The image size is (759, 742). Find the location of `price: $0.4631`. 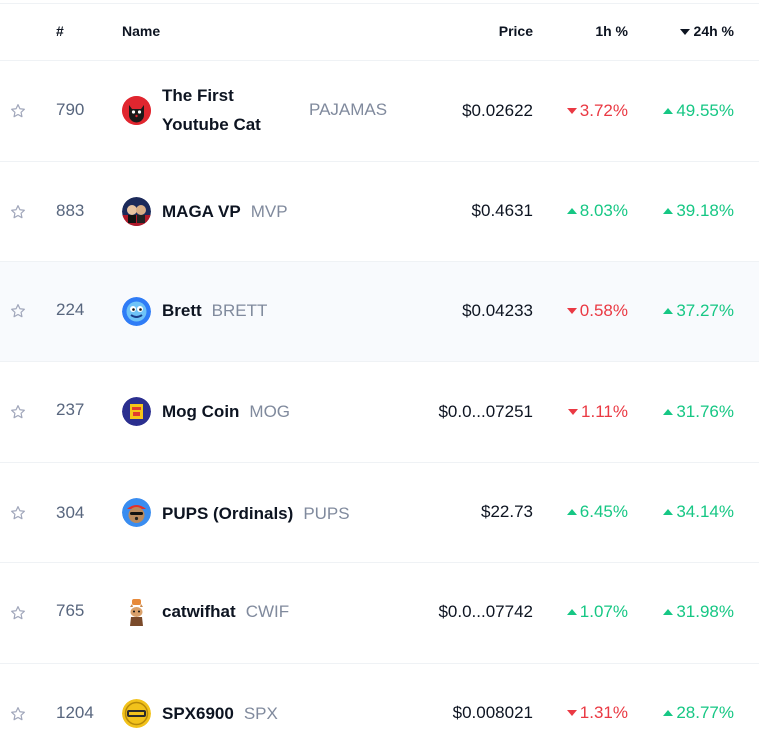

price: $0.4631 is located at coordinates (502, 210).